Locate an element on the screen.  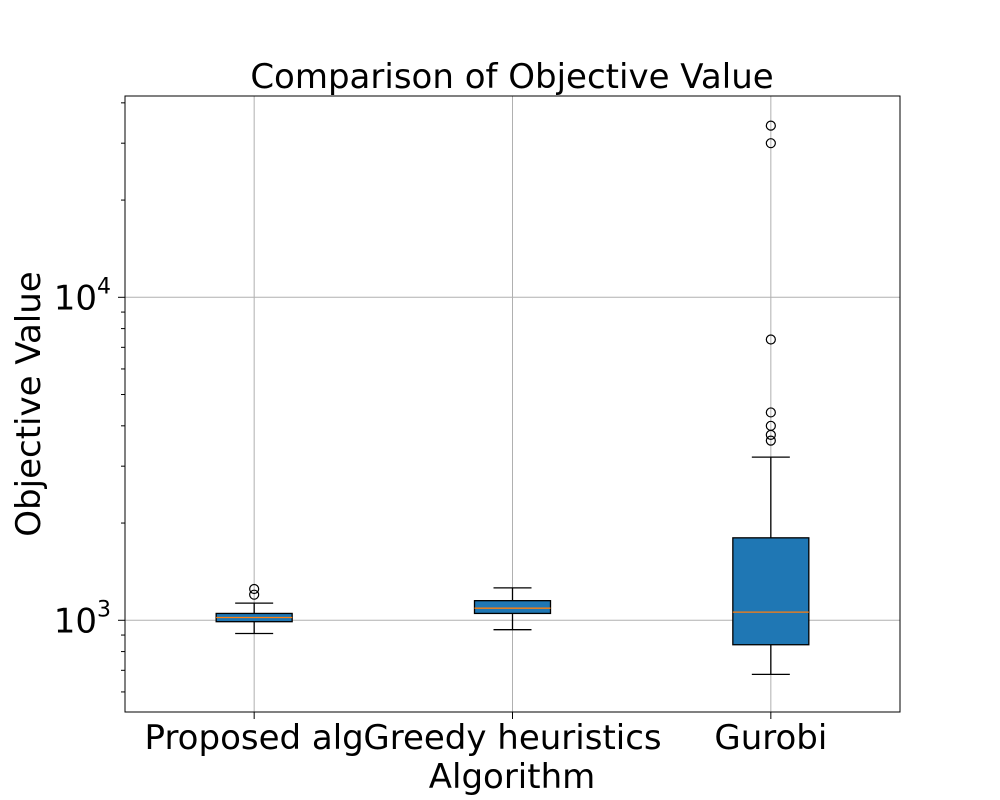
y-tick-label: 10³ is located at coordinates (82, 619).